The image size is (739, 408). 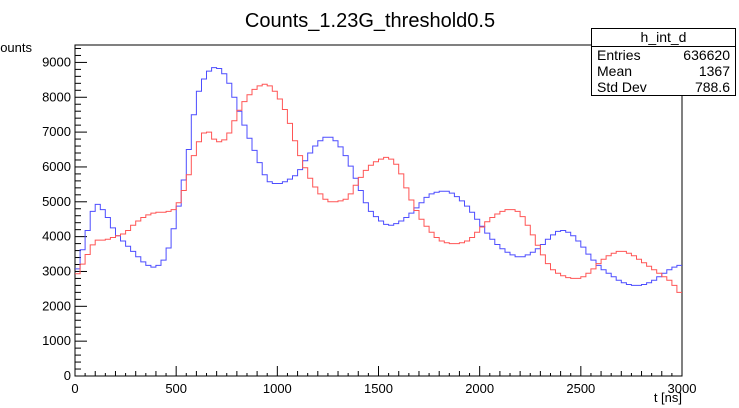 I want to click on y-tick-label: 9000, so click(x=56, y=61).